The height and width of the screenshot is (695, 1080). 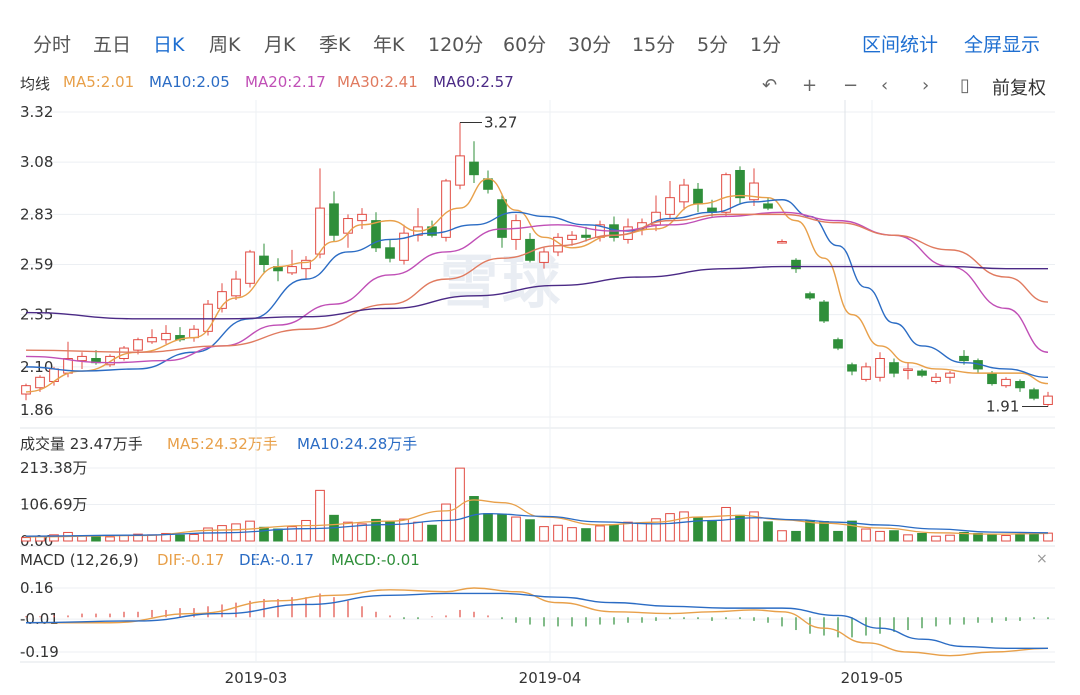 I want to click on pan-left-icon: ‹, so click(x=885, y=85).